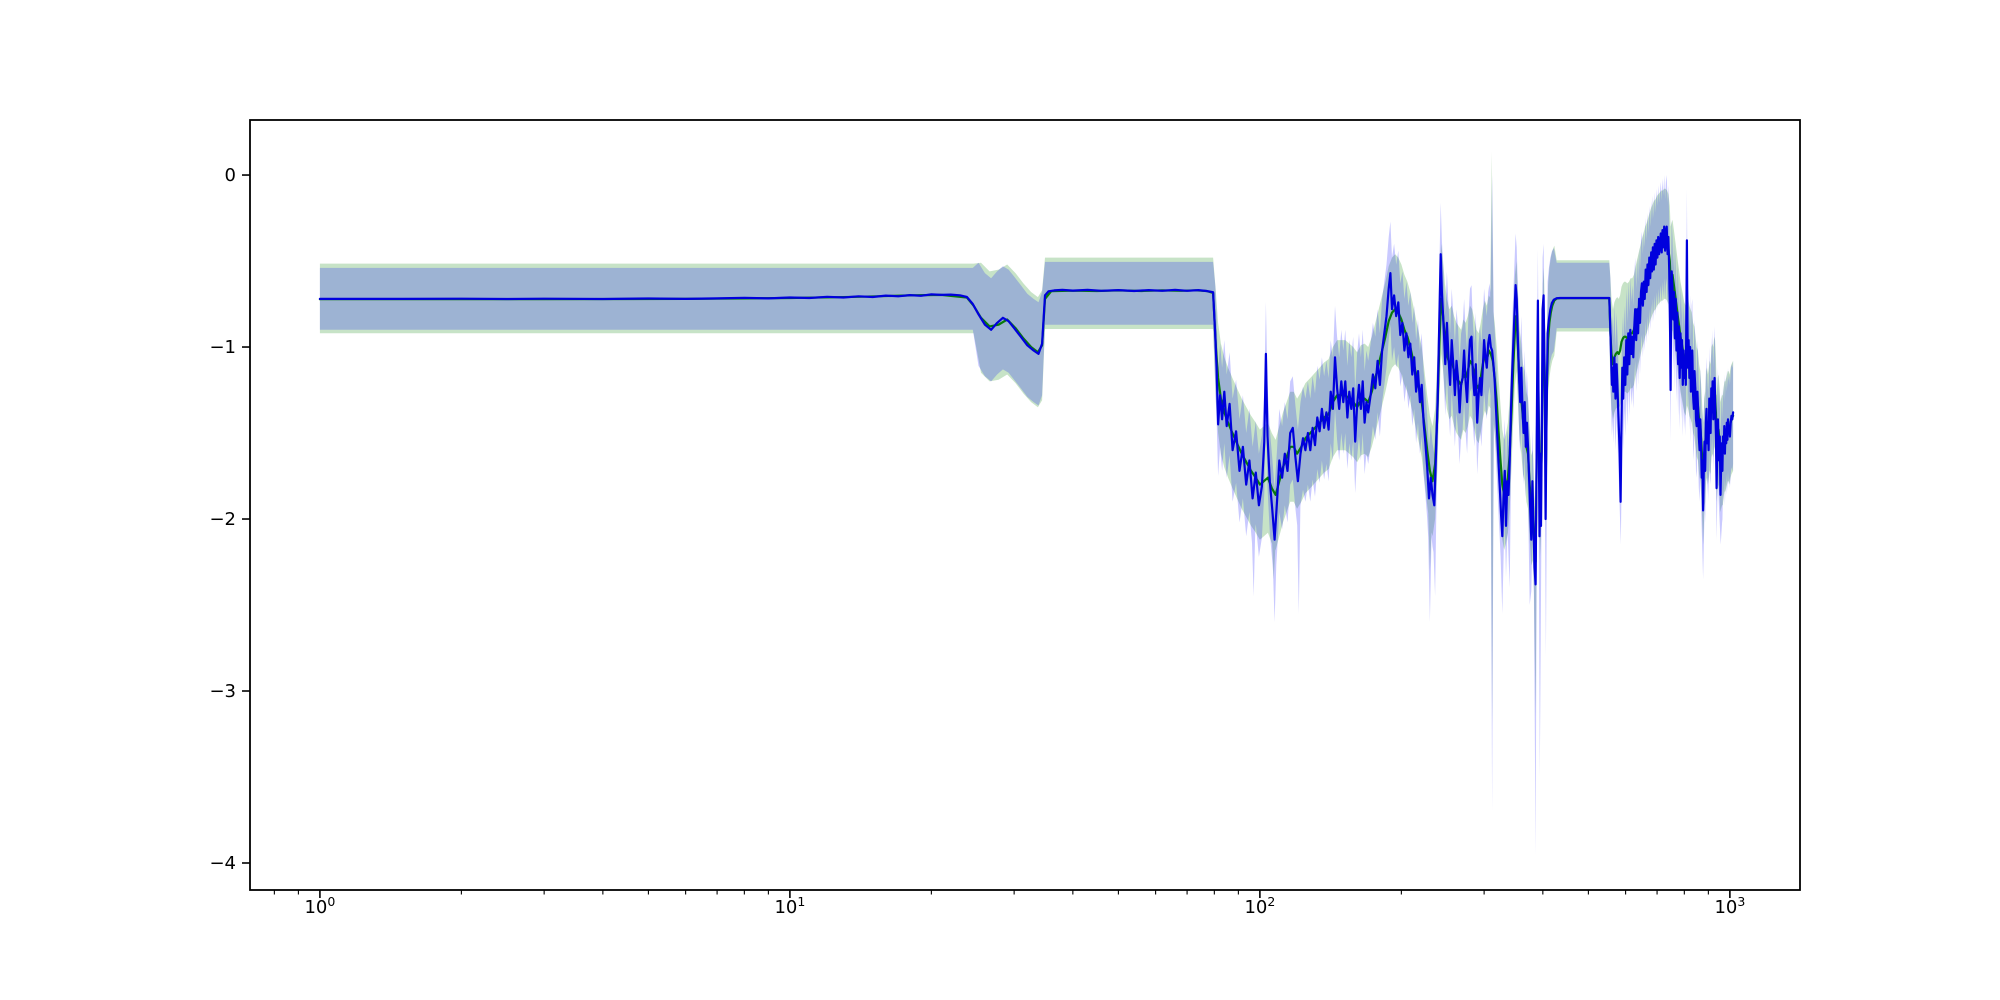 This screenshot has width=2000, height=1000. What do you see at coordinates (1259, 906) in the screenshot?
I see `x-tick-label: 10²` at bounding box center [1259, 906].